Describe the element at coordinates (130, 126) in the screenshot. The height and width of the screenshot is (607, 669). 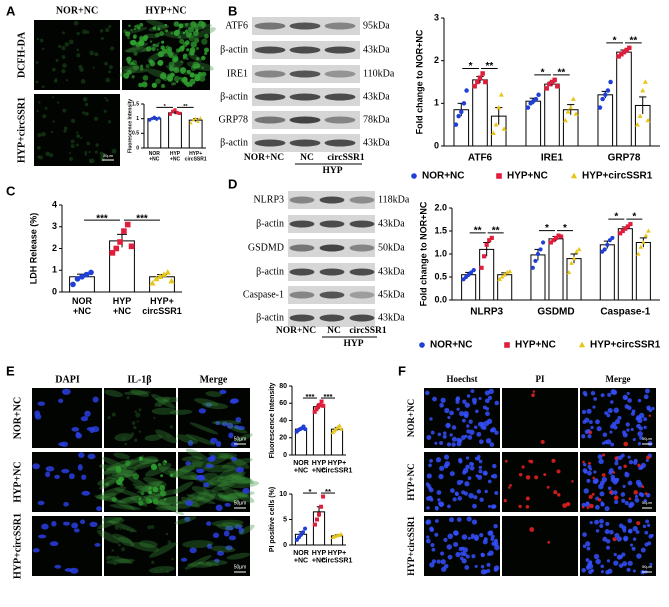
I see `y-axis-label: Fluorescence Intensity` at that location.